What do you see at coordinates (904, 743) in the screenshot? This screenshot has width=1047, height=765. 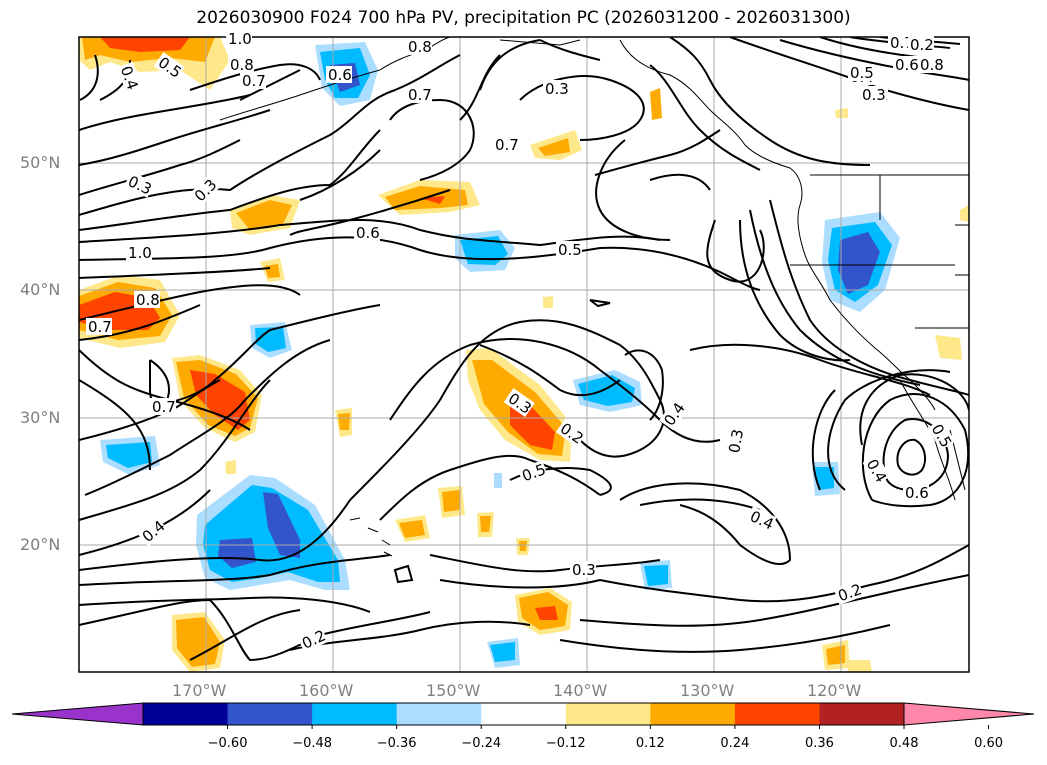 I see `colorbar-tick-label: 0.48` at bounding box center [904, 743].